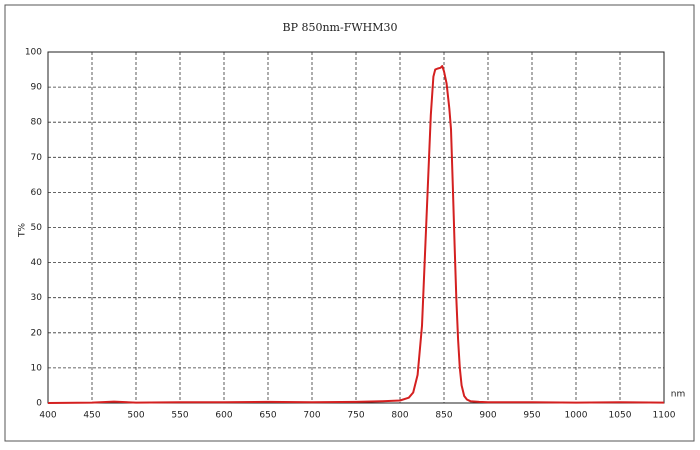  Describe the element at coordinates (620, 416) in the screenshot. I see `x-tick-label: 1050` at that location.